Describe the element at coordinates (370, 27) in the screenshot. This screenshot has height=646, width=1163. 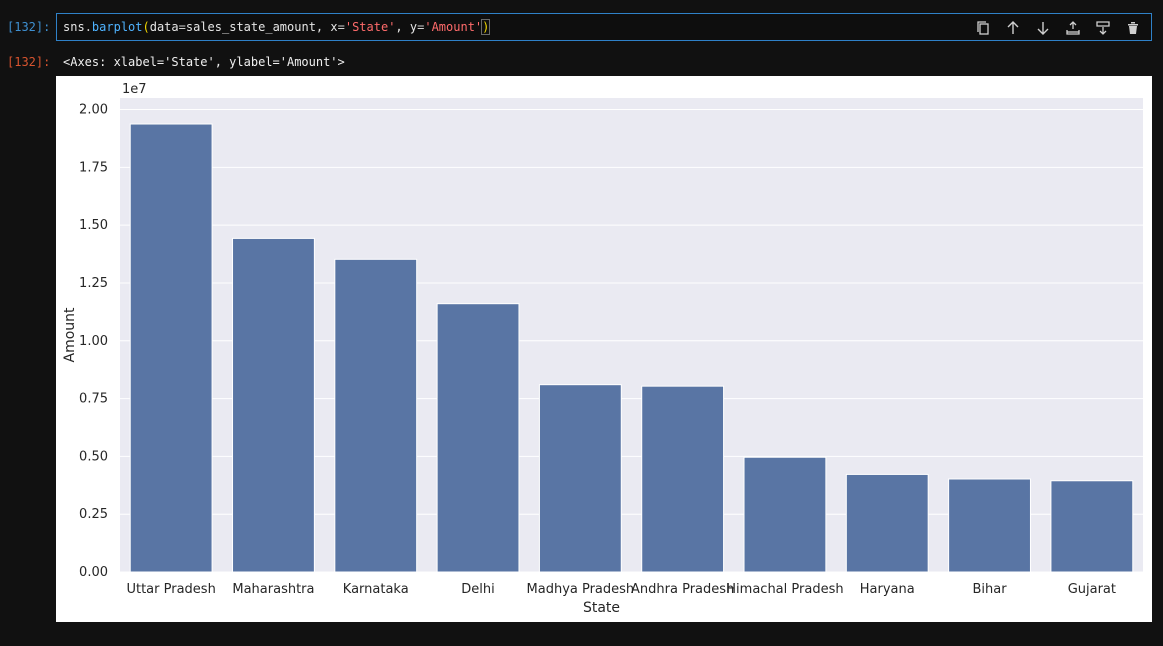
I see `code-arg2-value: 'State'` at that location.